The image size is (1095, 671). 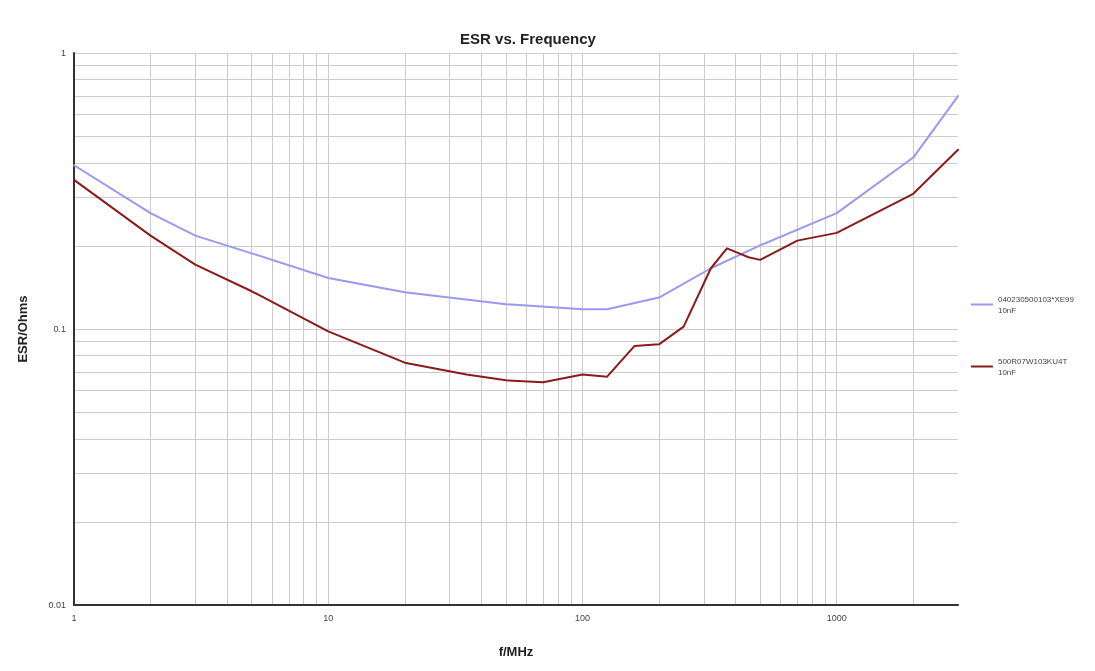 I want to click on y-tick-label: 0.1, so click(x=59, y=329).